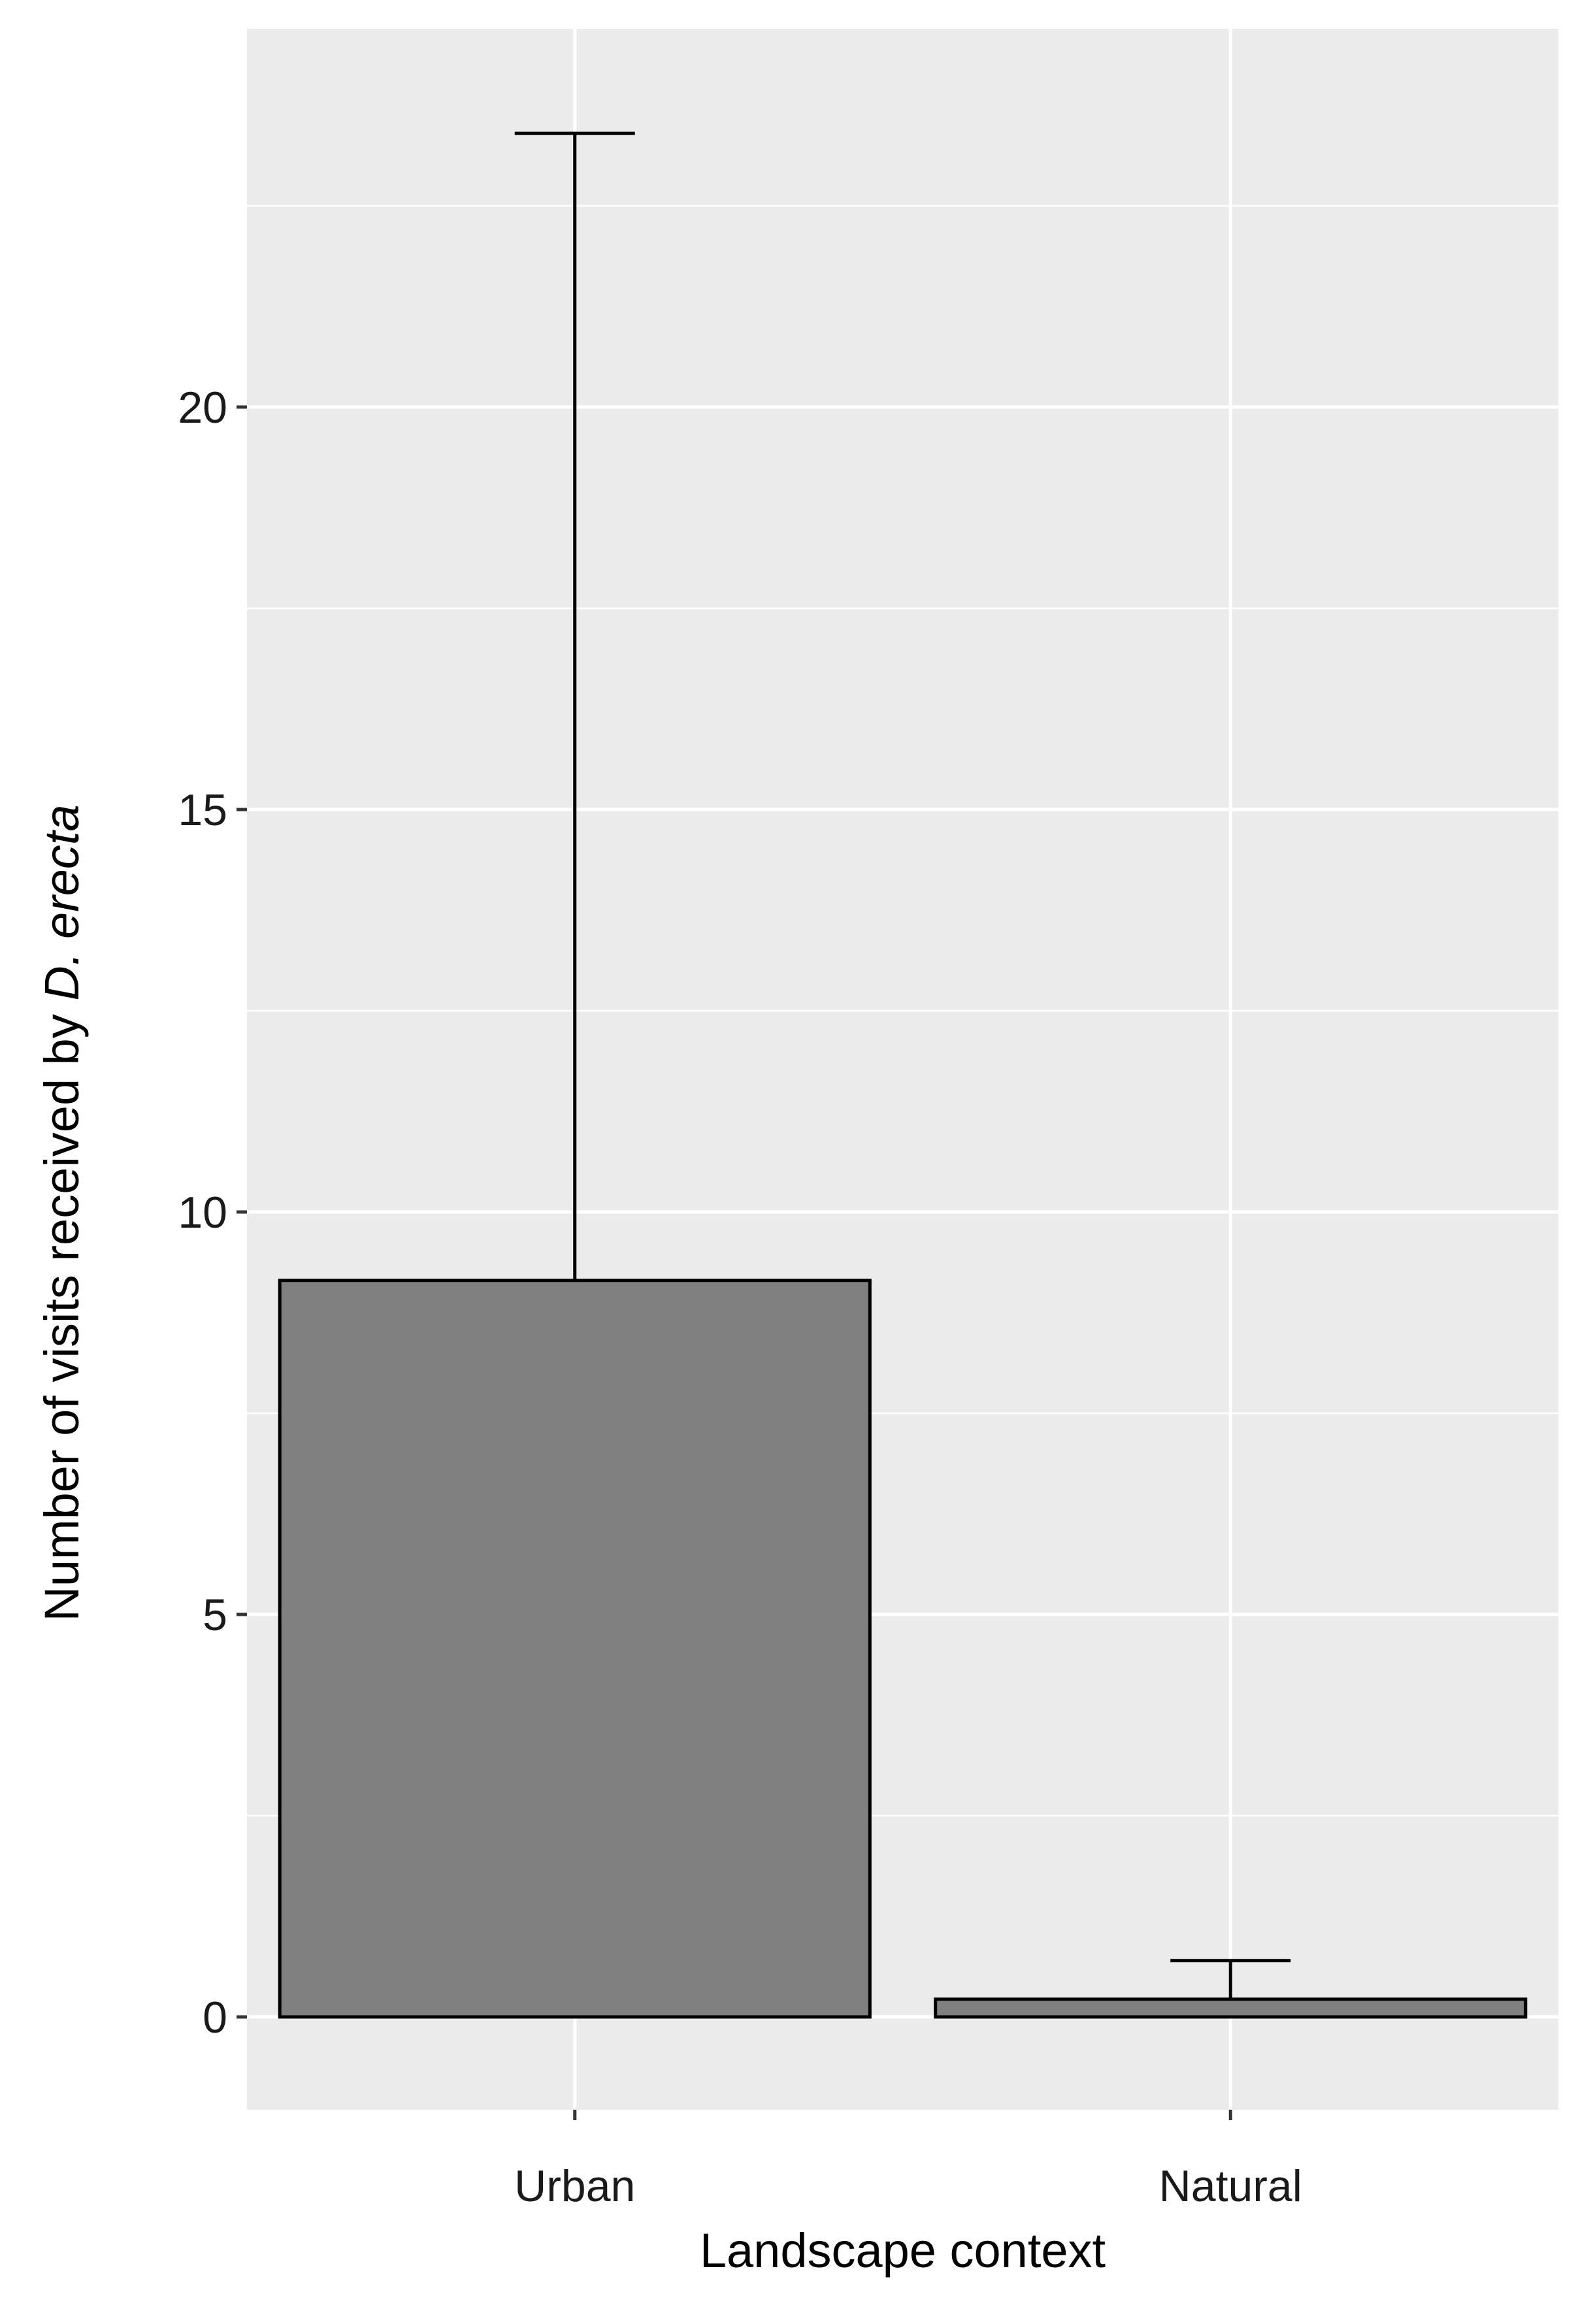 The width and height of the screenshot is (1576, 2324). What do you see at coordinates (908, 2160) in the screenshot?
I see `x-axis: Urban Natural` at bounding box center [908, 2160].